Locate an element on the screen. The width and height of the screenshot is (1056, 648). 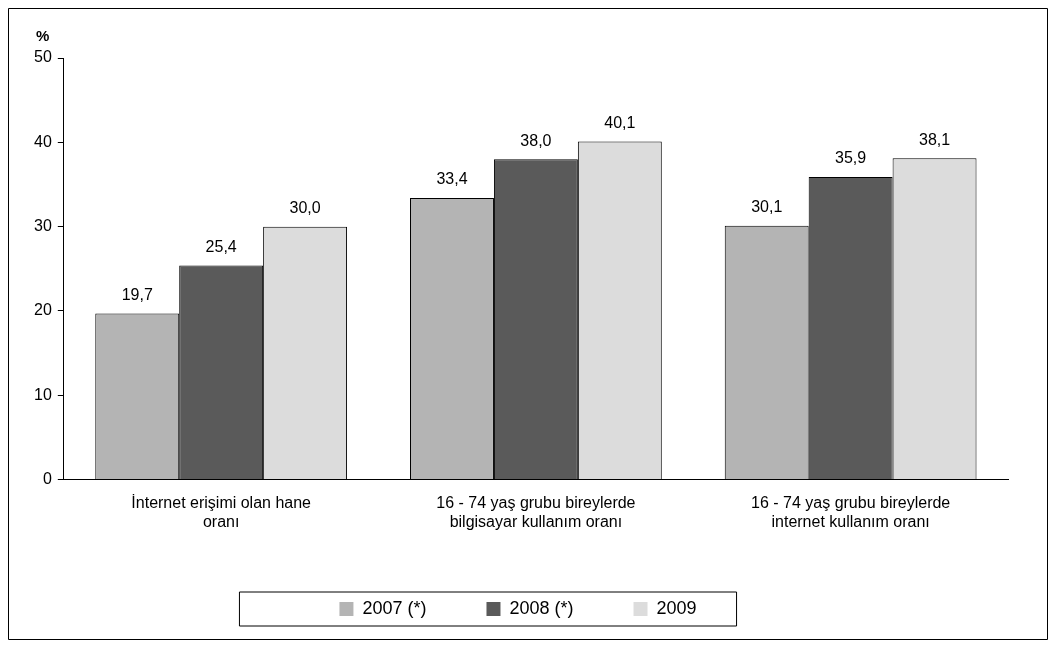
y-tick-label: 10 is located at coordinates (43, 394).